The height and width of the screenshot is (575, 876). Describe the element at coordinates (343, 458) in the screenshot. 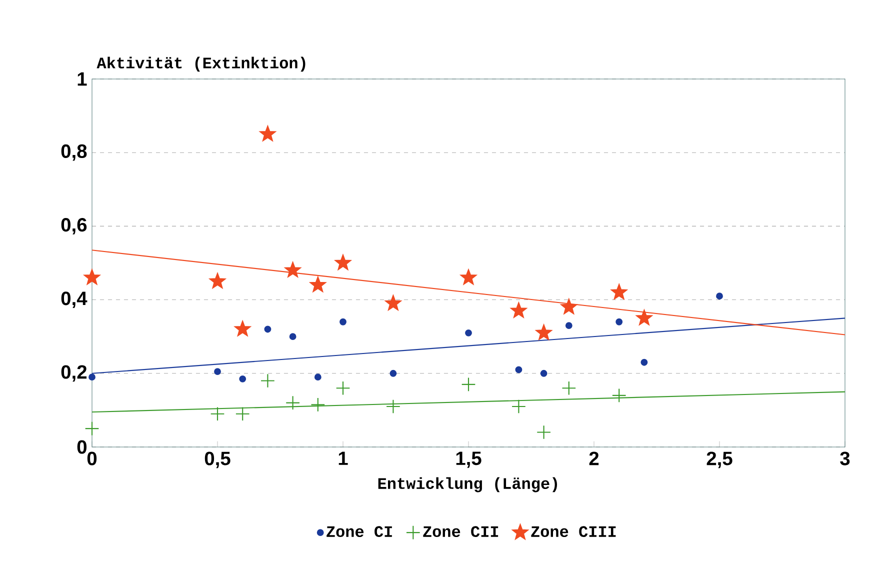

I see `x-tick-label: 1` at that location.